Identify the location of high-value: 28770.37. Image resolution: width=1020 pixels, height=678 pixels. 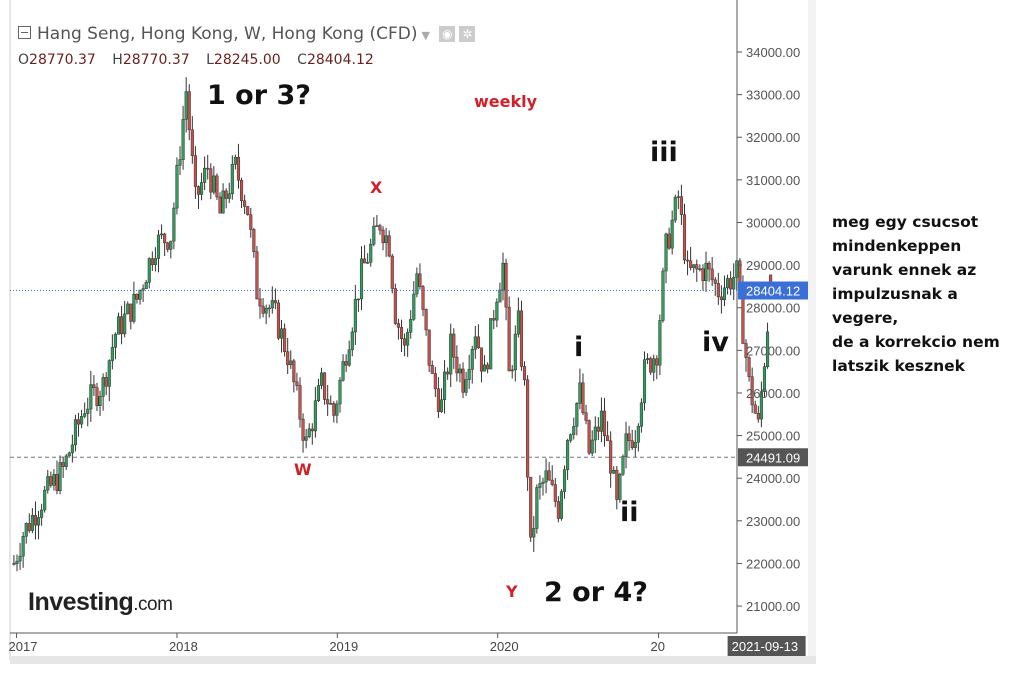
(156, 60).